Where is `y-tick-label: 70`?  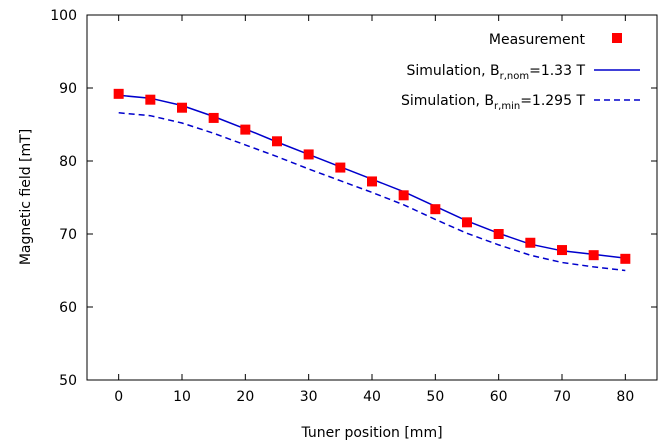 y-tick-label: 70 is located at coordinates (68, 235).